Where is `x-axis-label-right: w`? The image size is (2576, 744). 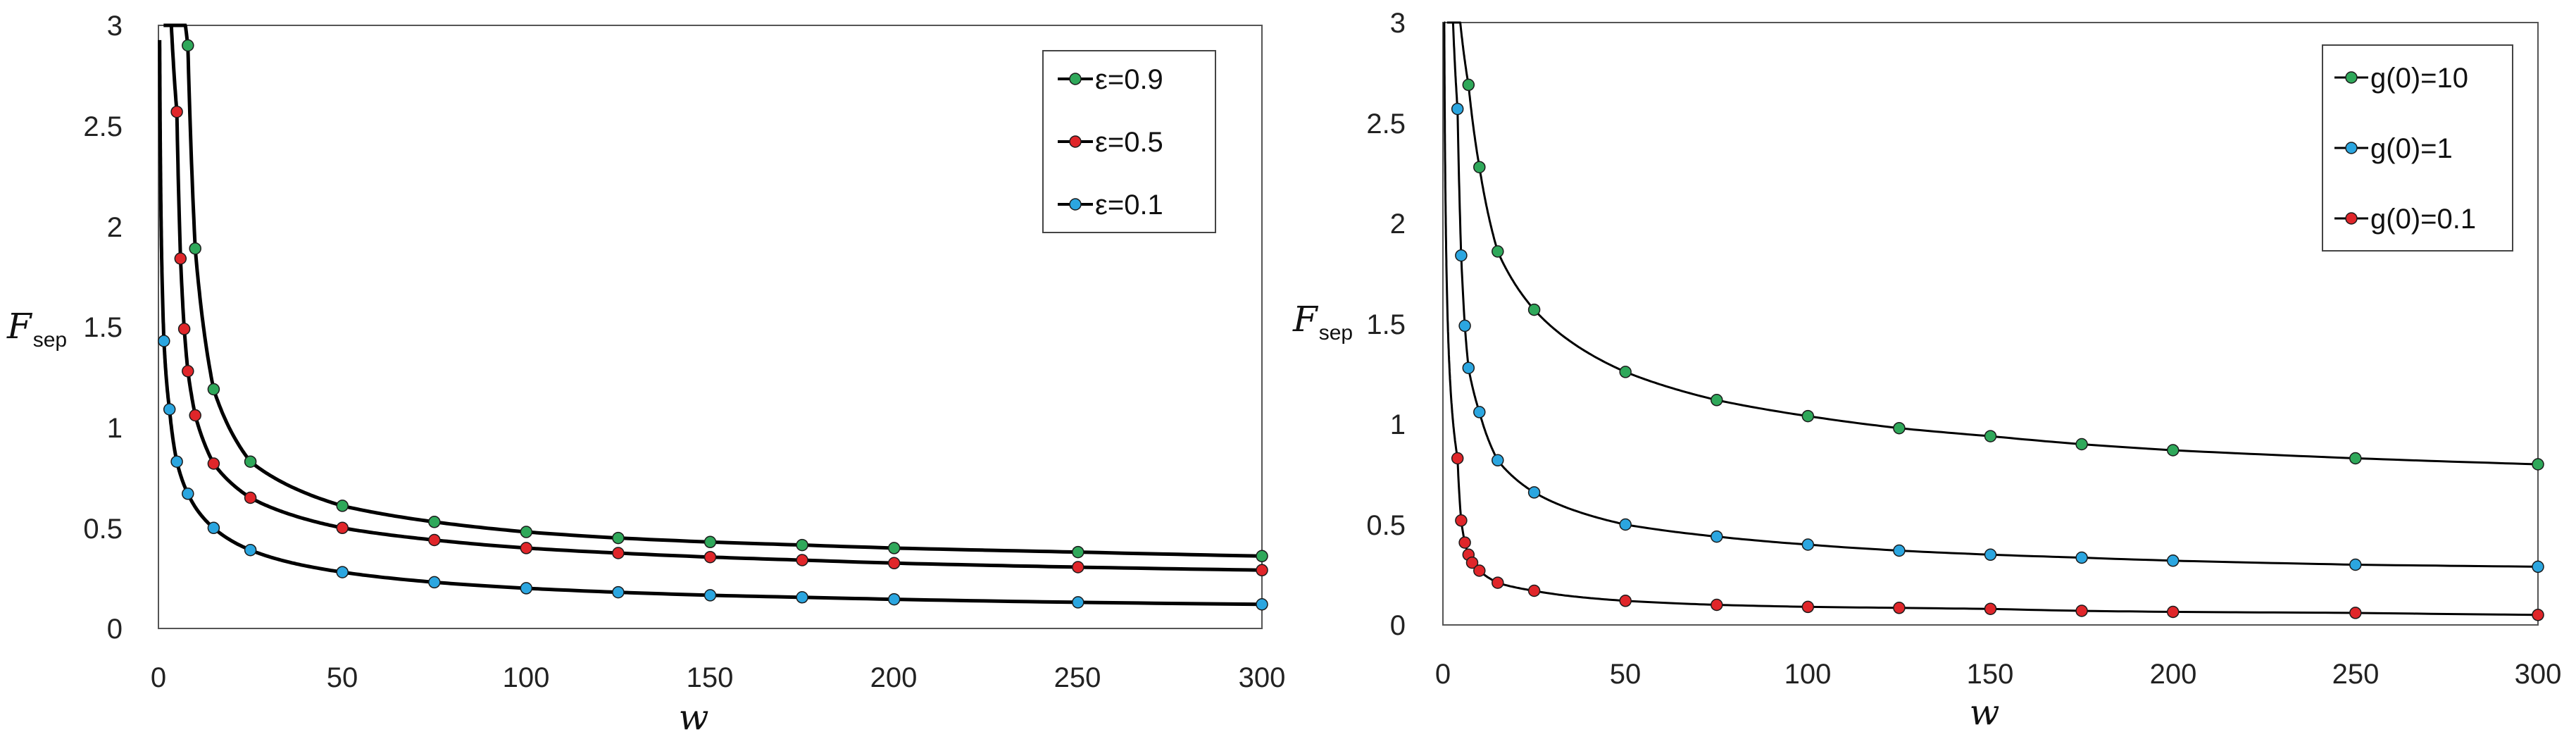 x-axis-label-right: w is located at coordinates (1985, 713).